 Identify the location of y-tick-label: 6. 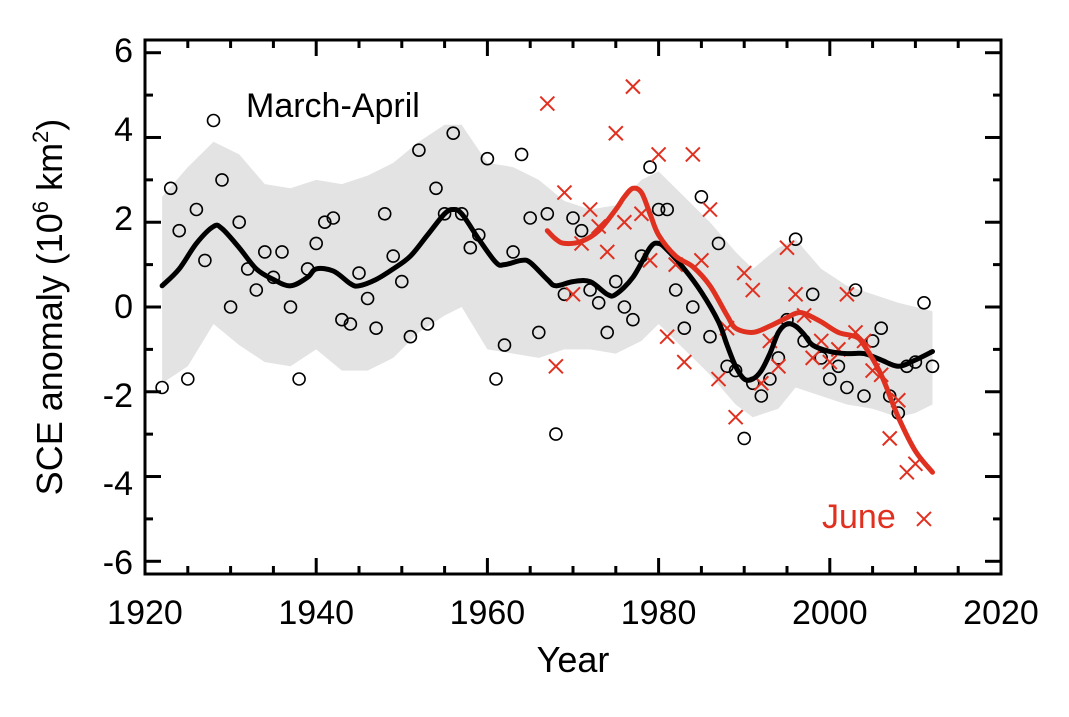
(123, 51).